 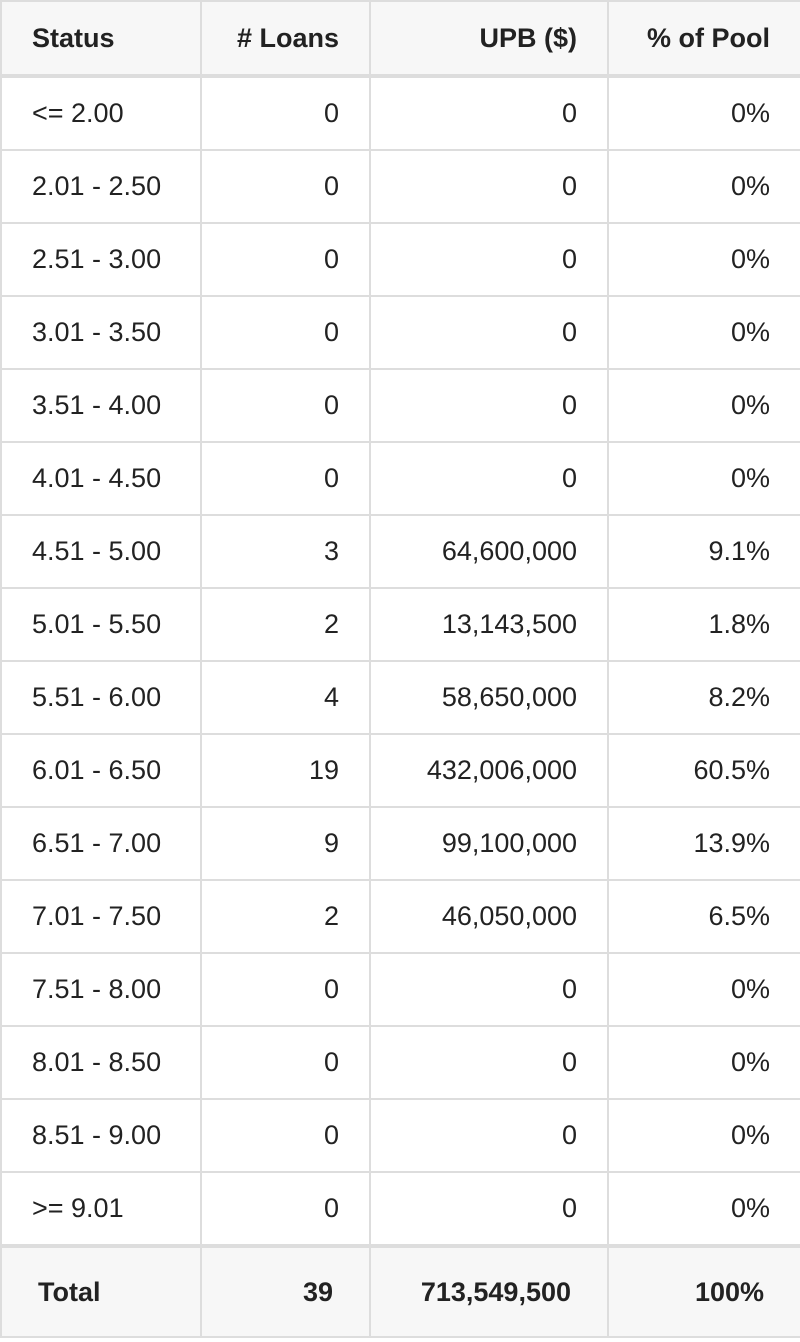 What do you see at coordinates (489, 551) in the screenshot?
I see `cell-upb: 64,600,000` at bounding box center [489, 551].